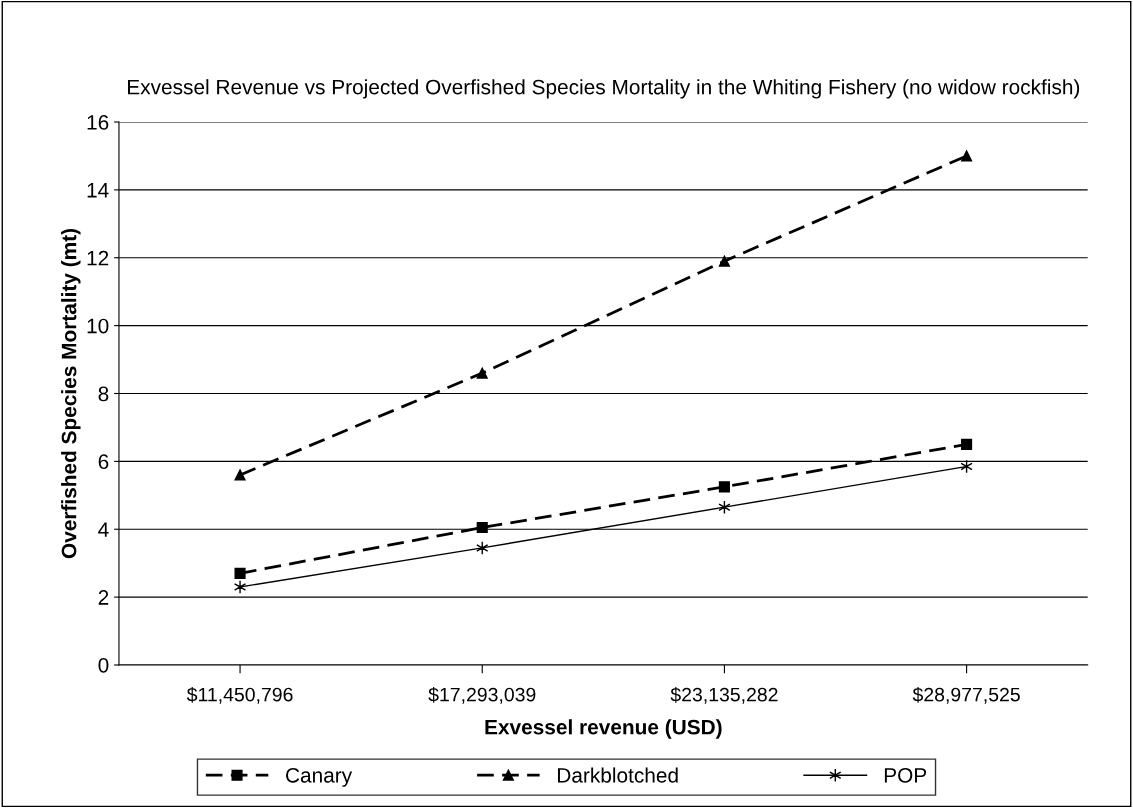 The width and height of the screenshot is (1133, 808). I want to click on legend-label: Darkblotched, so click(618, 775).